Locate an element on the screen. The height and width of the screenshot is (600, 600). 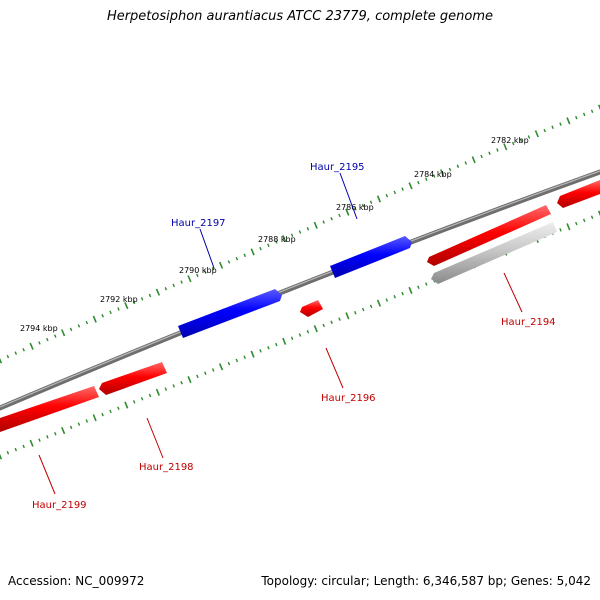
gene-label-haur-2198: Haur_2198 is located at coordinates (166, 467).